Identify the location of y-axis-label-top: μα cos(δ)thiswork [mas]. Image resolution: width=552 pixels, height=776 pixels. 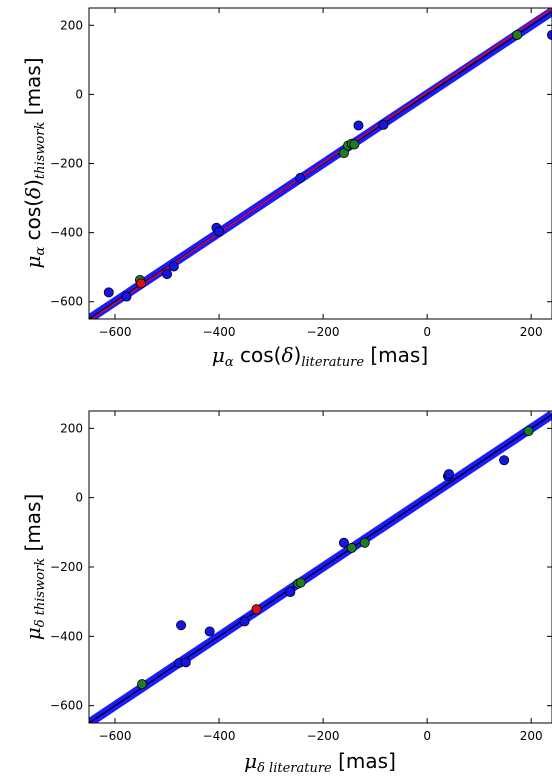
(34, 162).